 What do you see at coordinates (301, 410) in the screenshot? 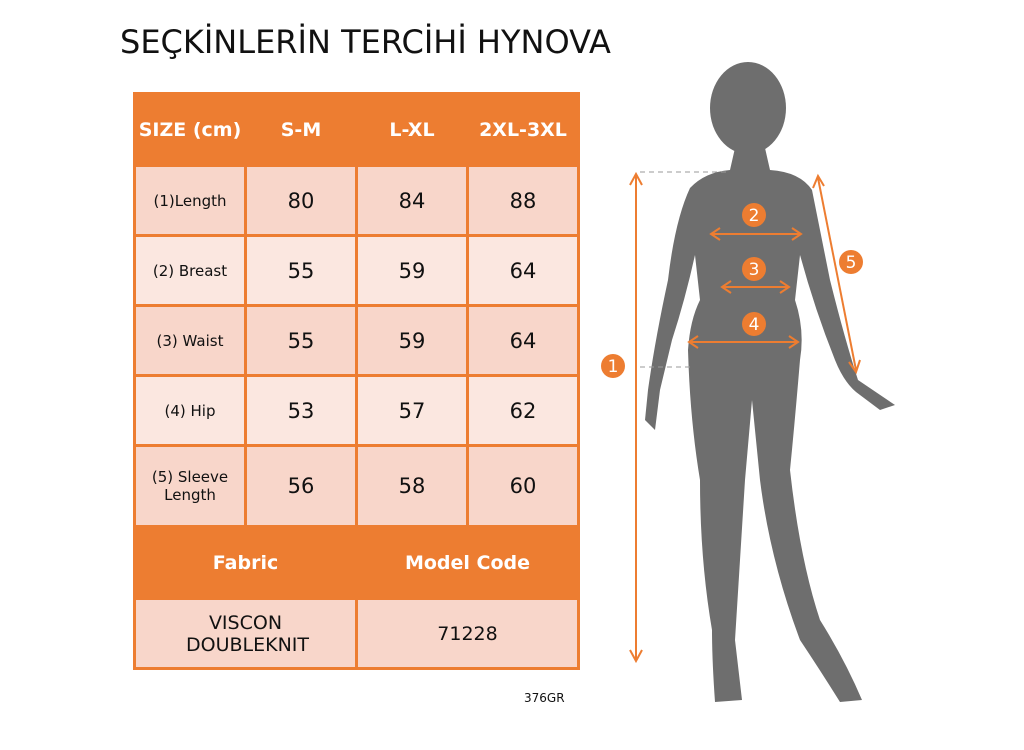
I see `cell: 53` at bounding box center [301, 410].